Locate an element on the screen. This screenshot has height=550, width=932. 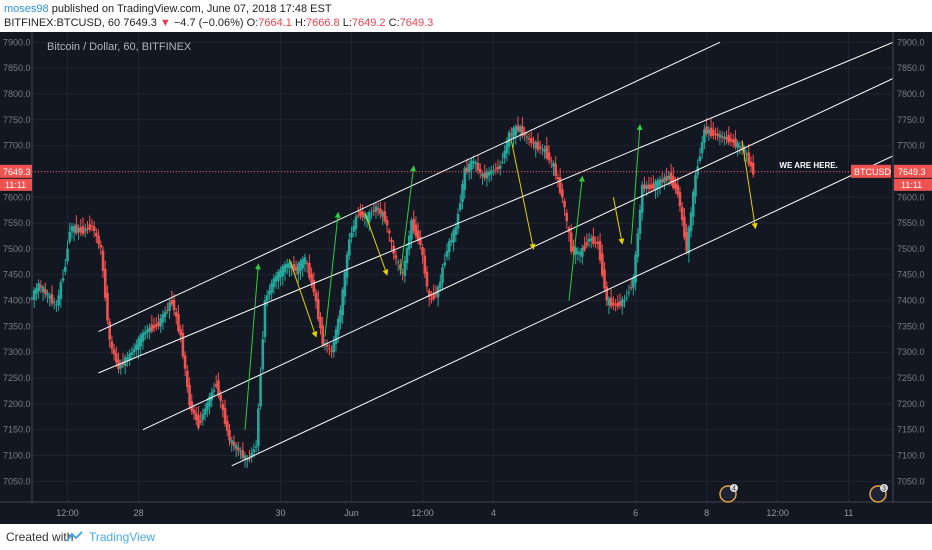
price-tag-left is located at coordinates (16, 171).